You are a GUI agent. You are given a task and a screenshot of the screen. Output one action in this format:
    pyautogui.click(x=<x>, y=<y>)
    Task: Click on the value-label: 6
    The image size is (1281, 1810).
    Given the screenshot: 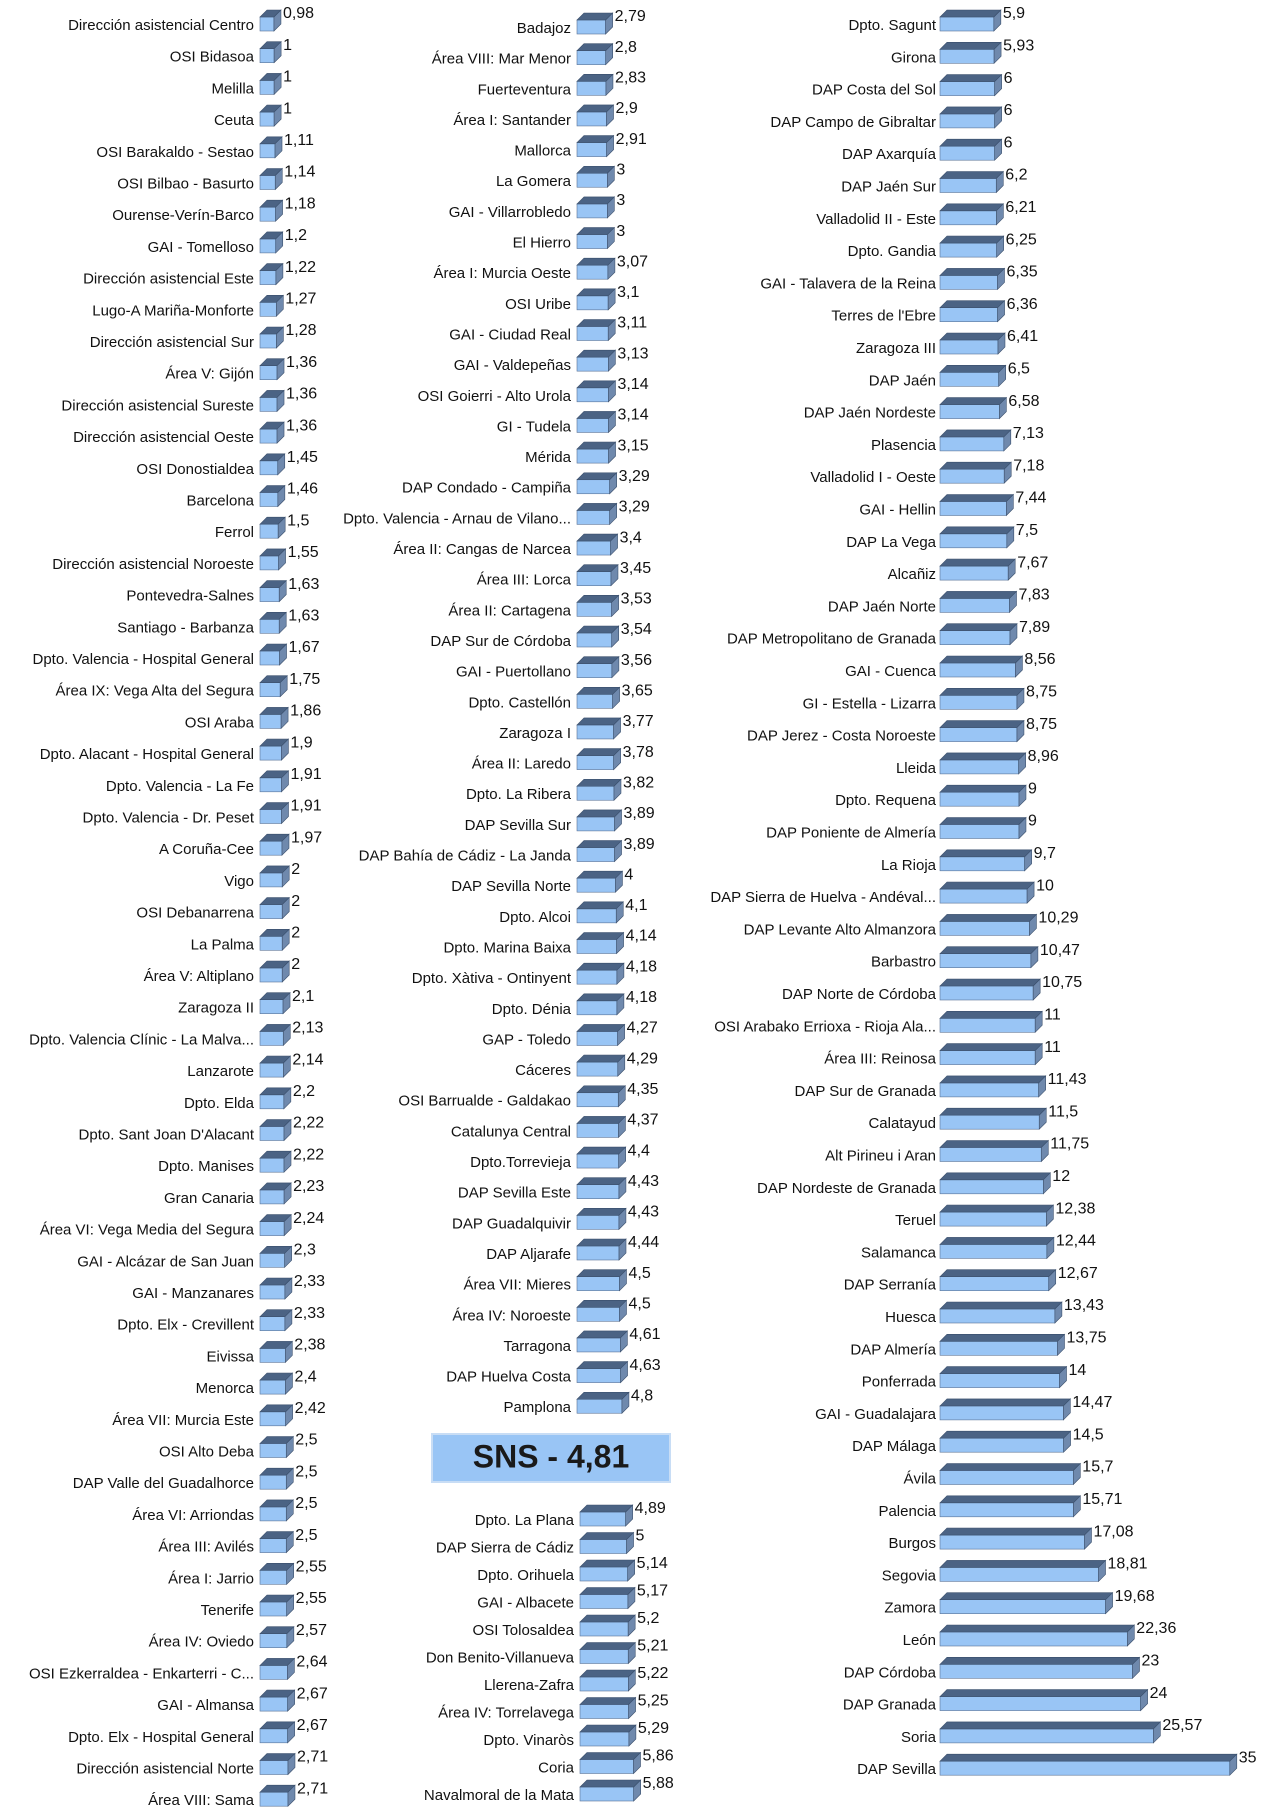 What is the action you would take?
    pyautogui.click(x=1008, y=142)
    